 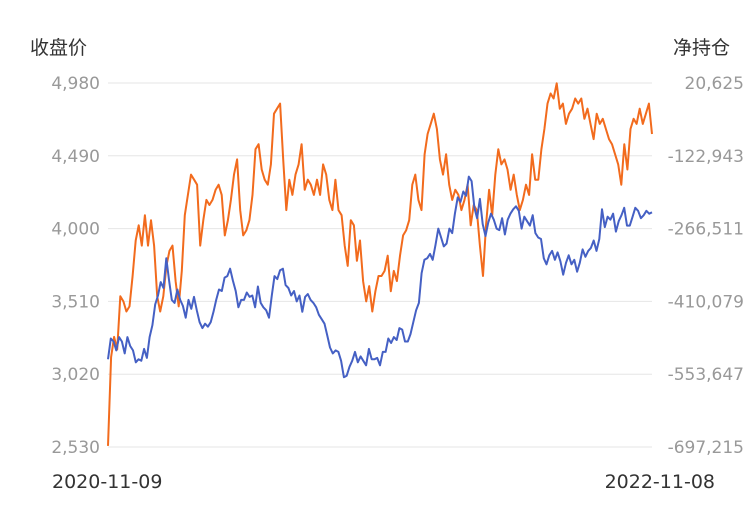 What do you see at coordinates (706, 448) in the screenshot?
I see `right-tick-label: -697,215` at bounding box center [706, 448].